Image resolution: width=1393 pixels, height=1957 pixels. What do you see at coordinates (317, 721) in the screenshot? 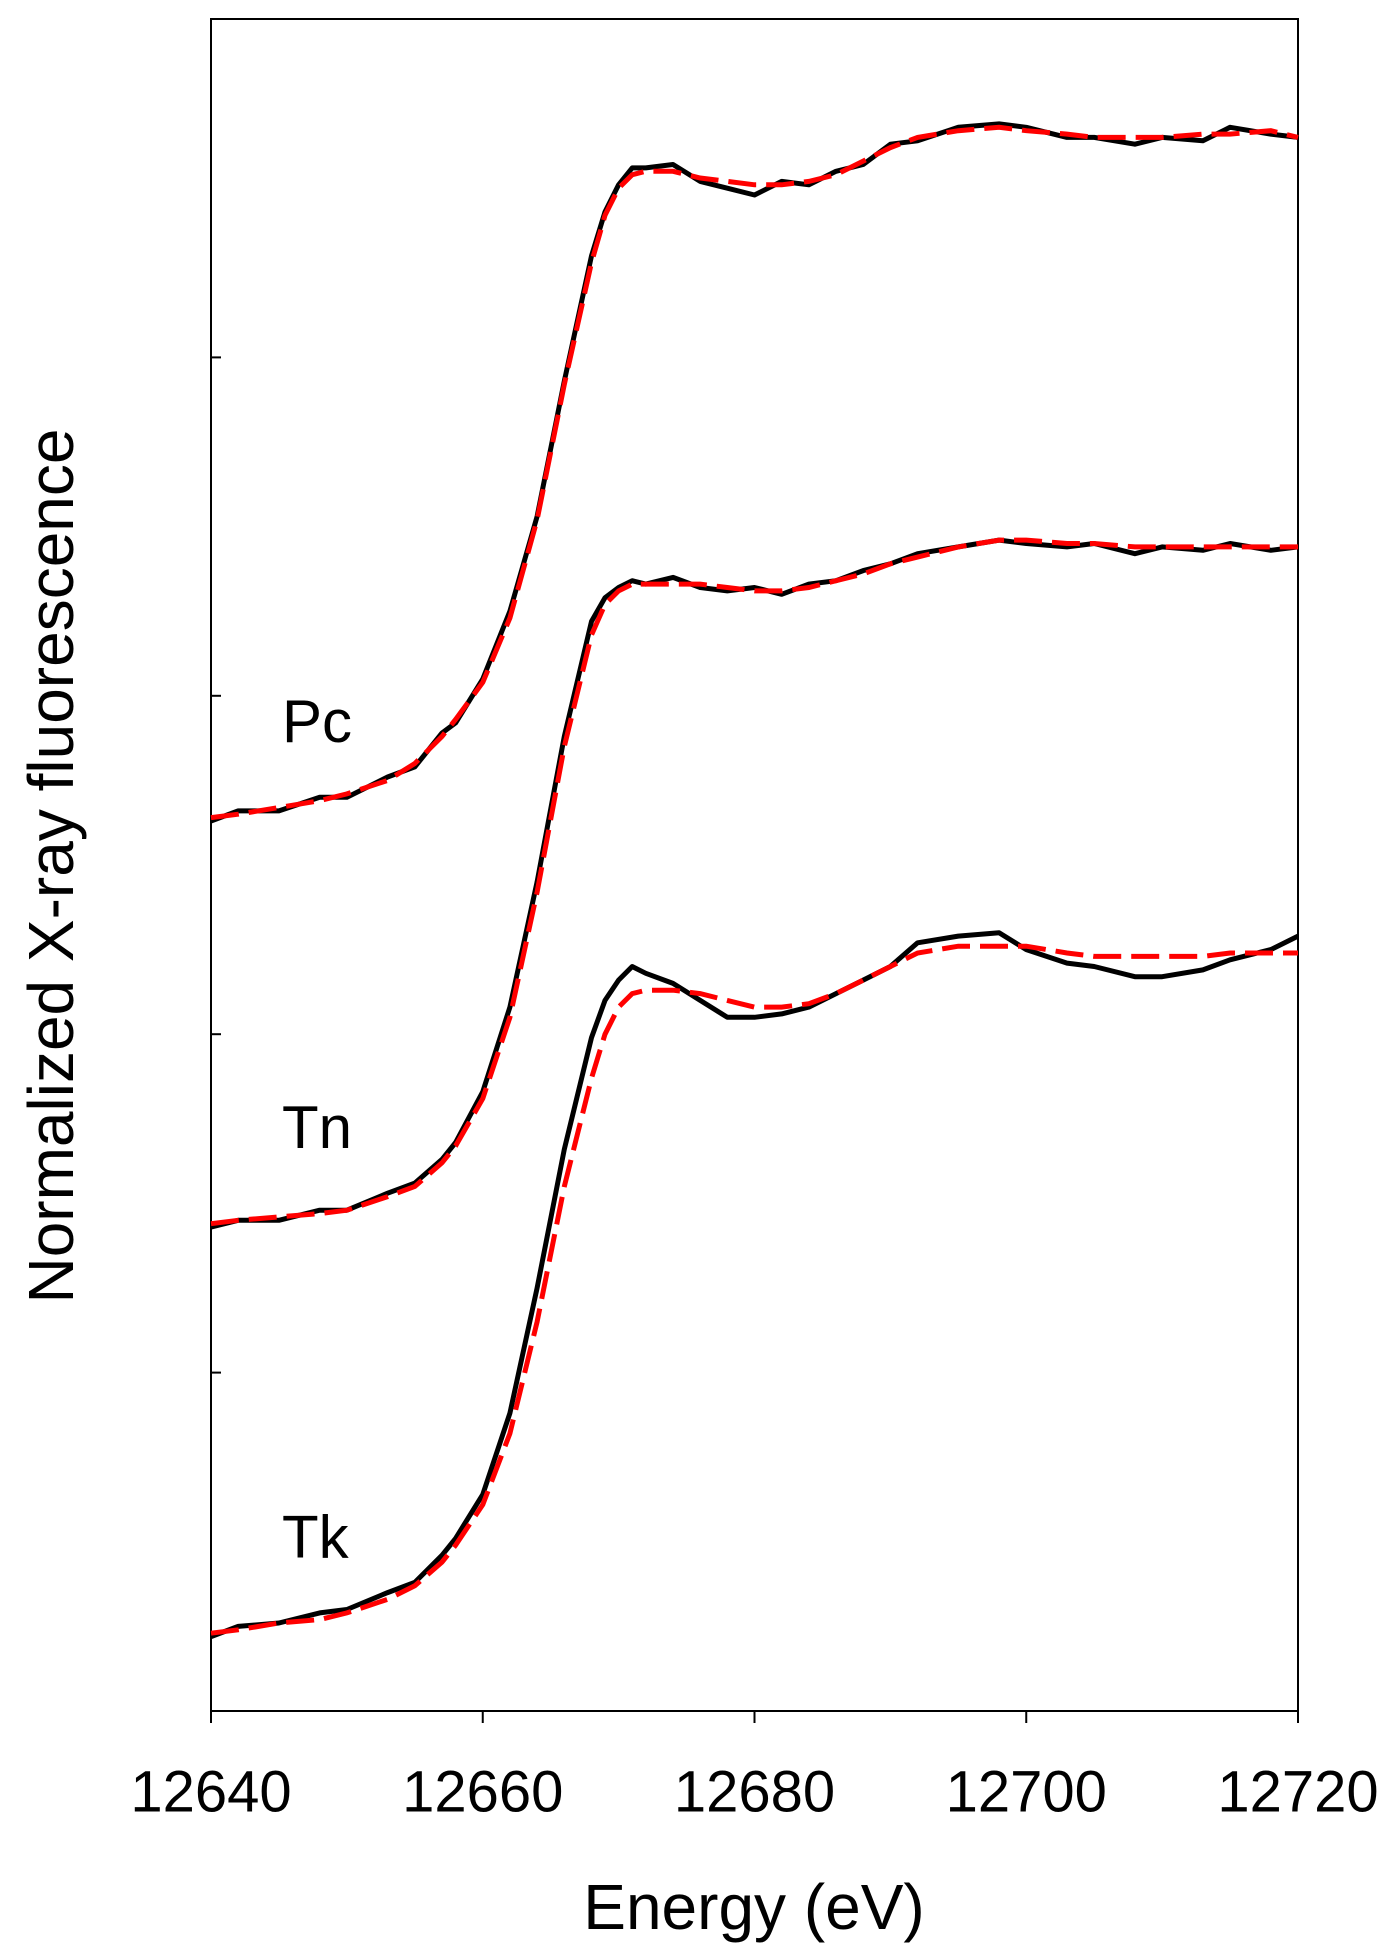
I see `curve-label: Pc` at bounding box center [317, 721].